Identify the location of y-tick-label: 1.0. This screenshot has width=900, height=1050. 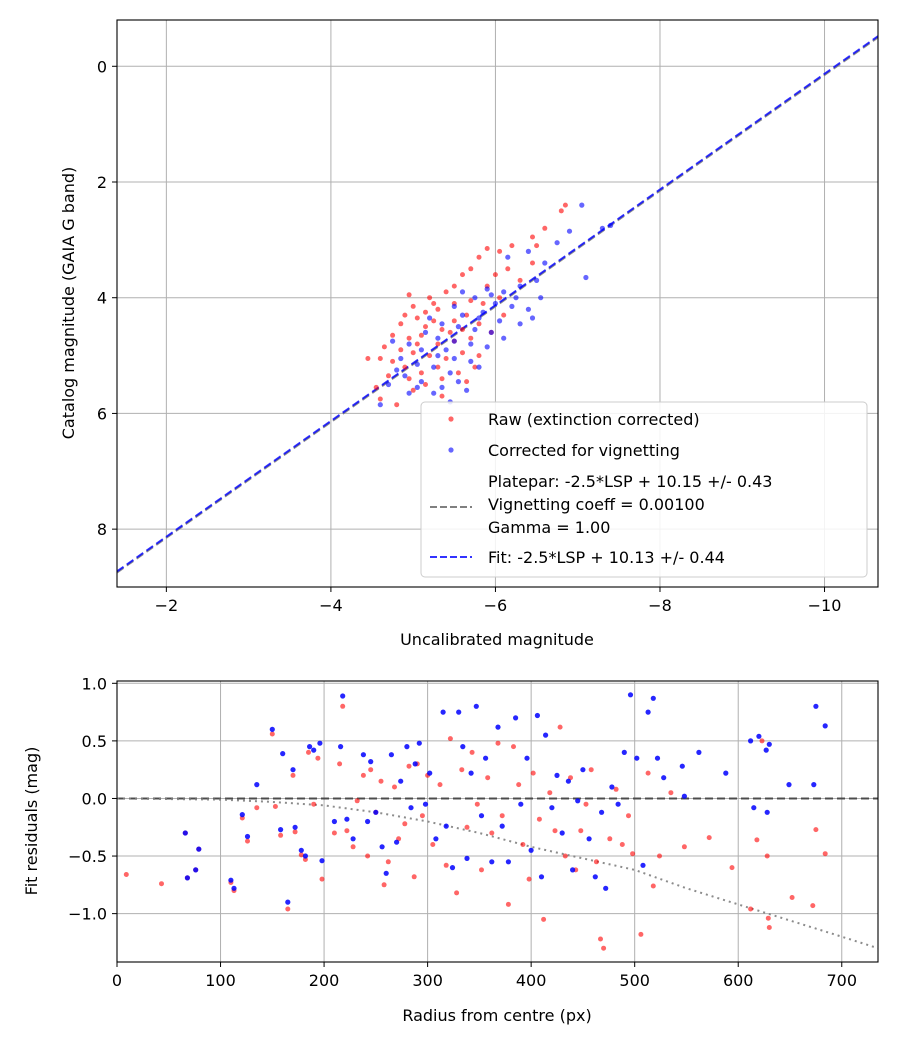
(94, 683).